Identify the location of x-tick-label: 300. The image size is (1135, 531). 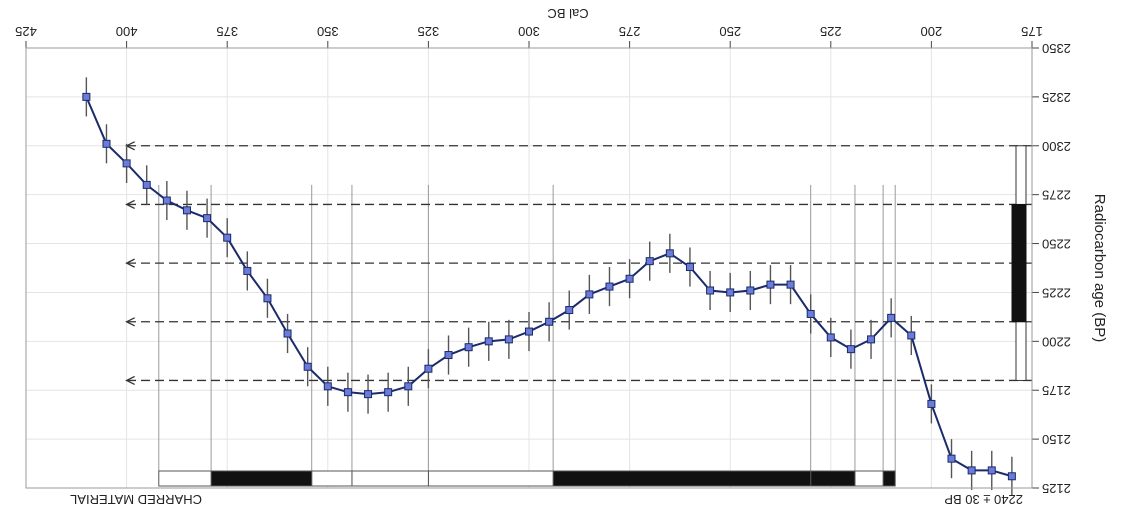
(529, 31).